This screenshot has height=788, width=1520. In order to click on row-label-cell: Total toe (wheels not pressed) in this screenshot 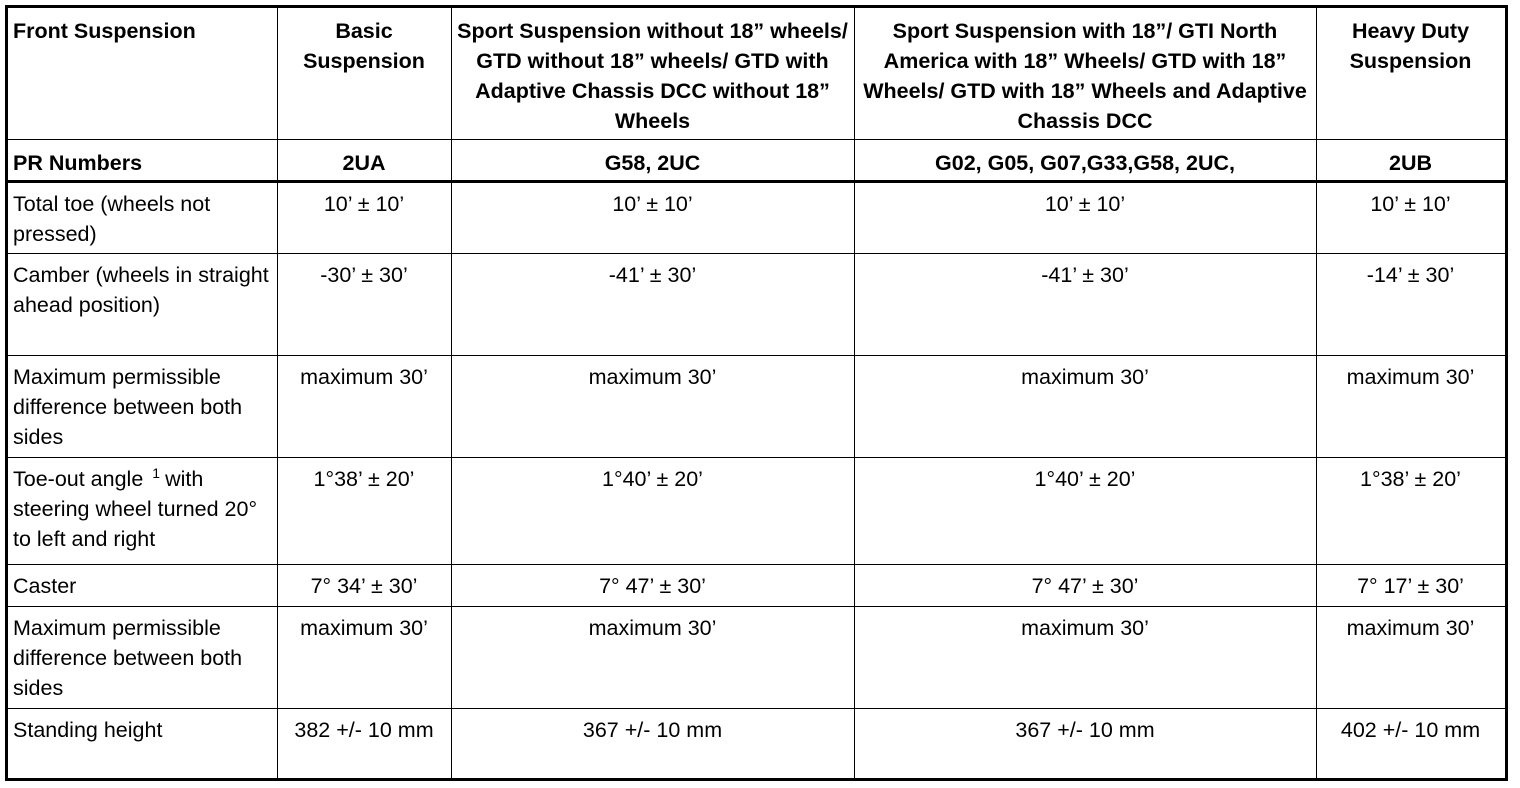, I will do `click(142, 217)`.